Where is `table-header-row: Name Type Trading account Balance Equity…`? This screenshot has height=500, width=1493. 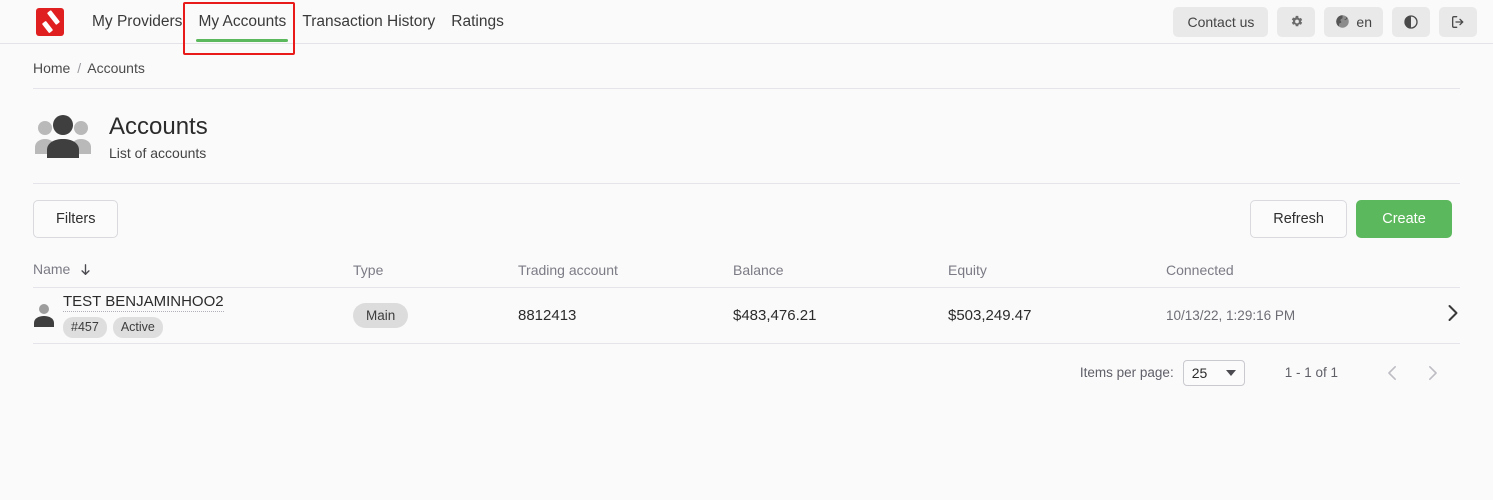
table-header-row: Name Type Trading account Balance Equity… is located at coordinates (746, 271).